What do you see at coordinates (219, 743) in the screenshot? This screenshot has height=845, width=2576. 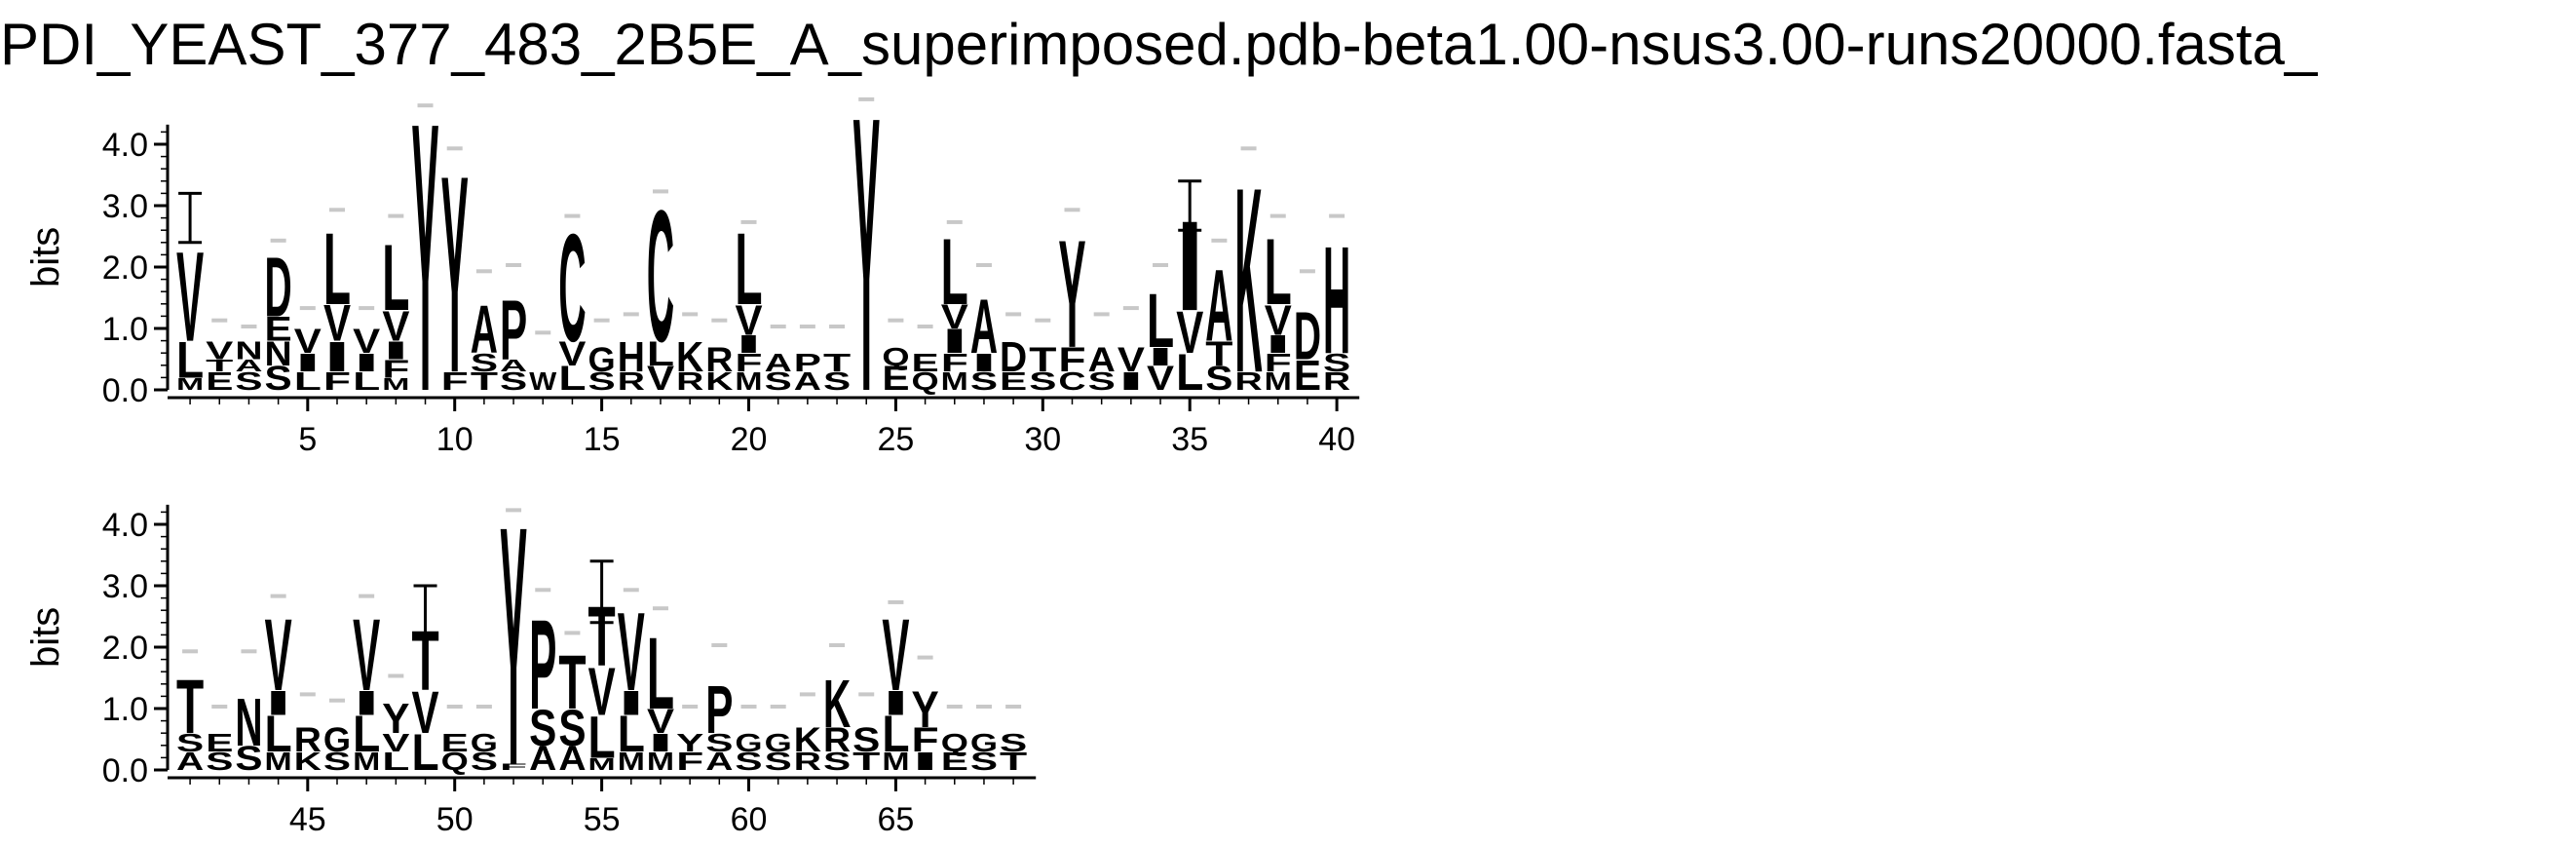 I see `logo-letter: E` at bounding box center [219, 743].